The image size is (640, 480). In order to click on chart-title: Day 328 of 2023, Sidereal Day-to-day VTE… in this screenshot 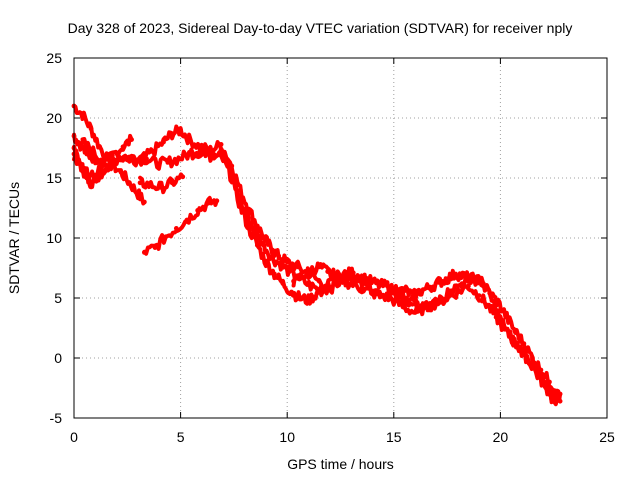, I will do `click(320, 28)`.